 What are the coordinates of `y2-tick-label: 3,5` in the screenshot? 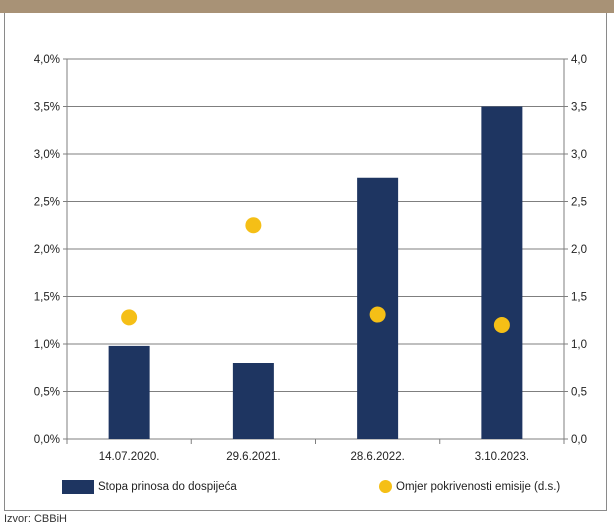 It's located at (579, 108).